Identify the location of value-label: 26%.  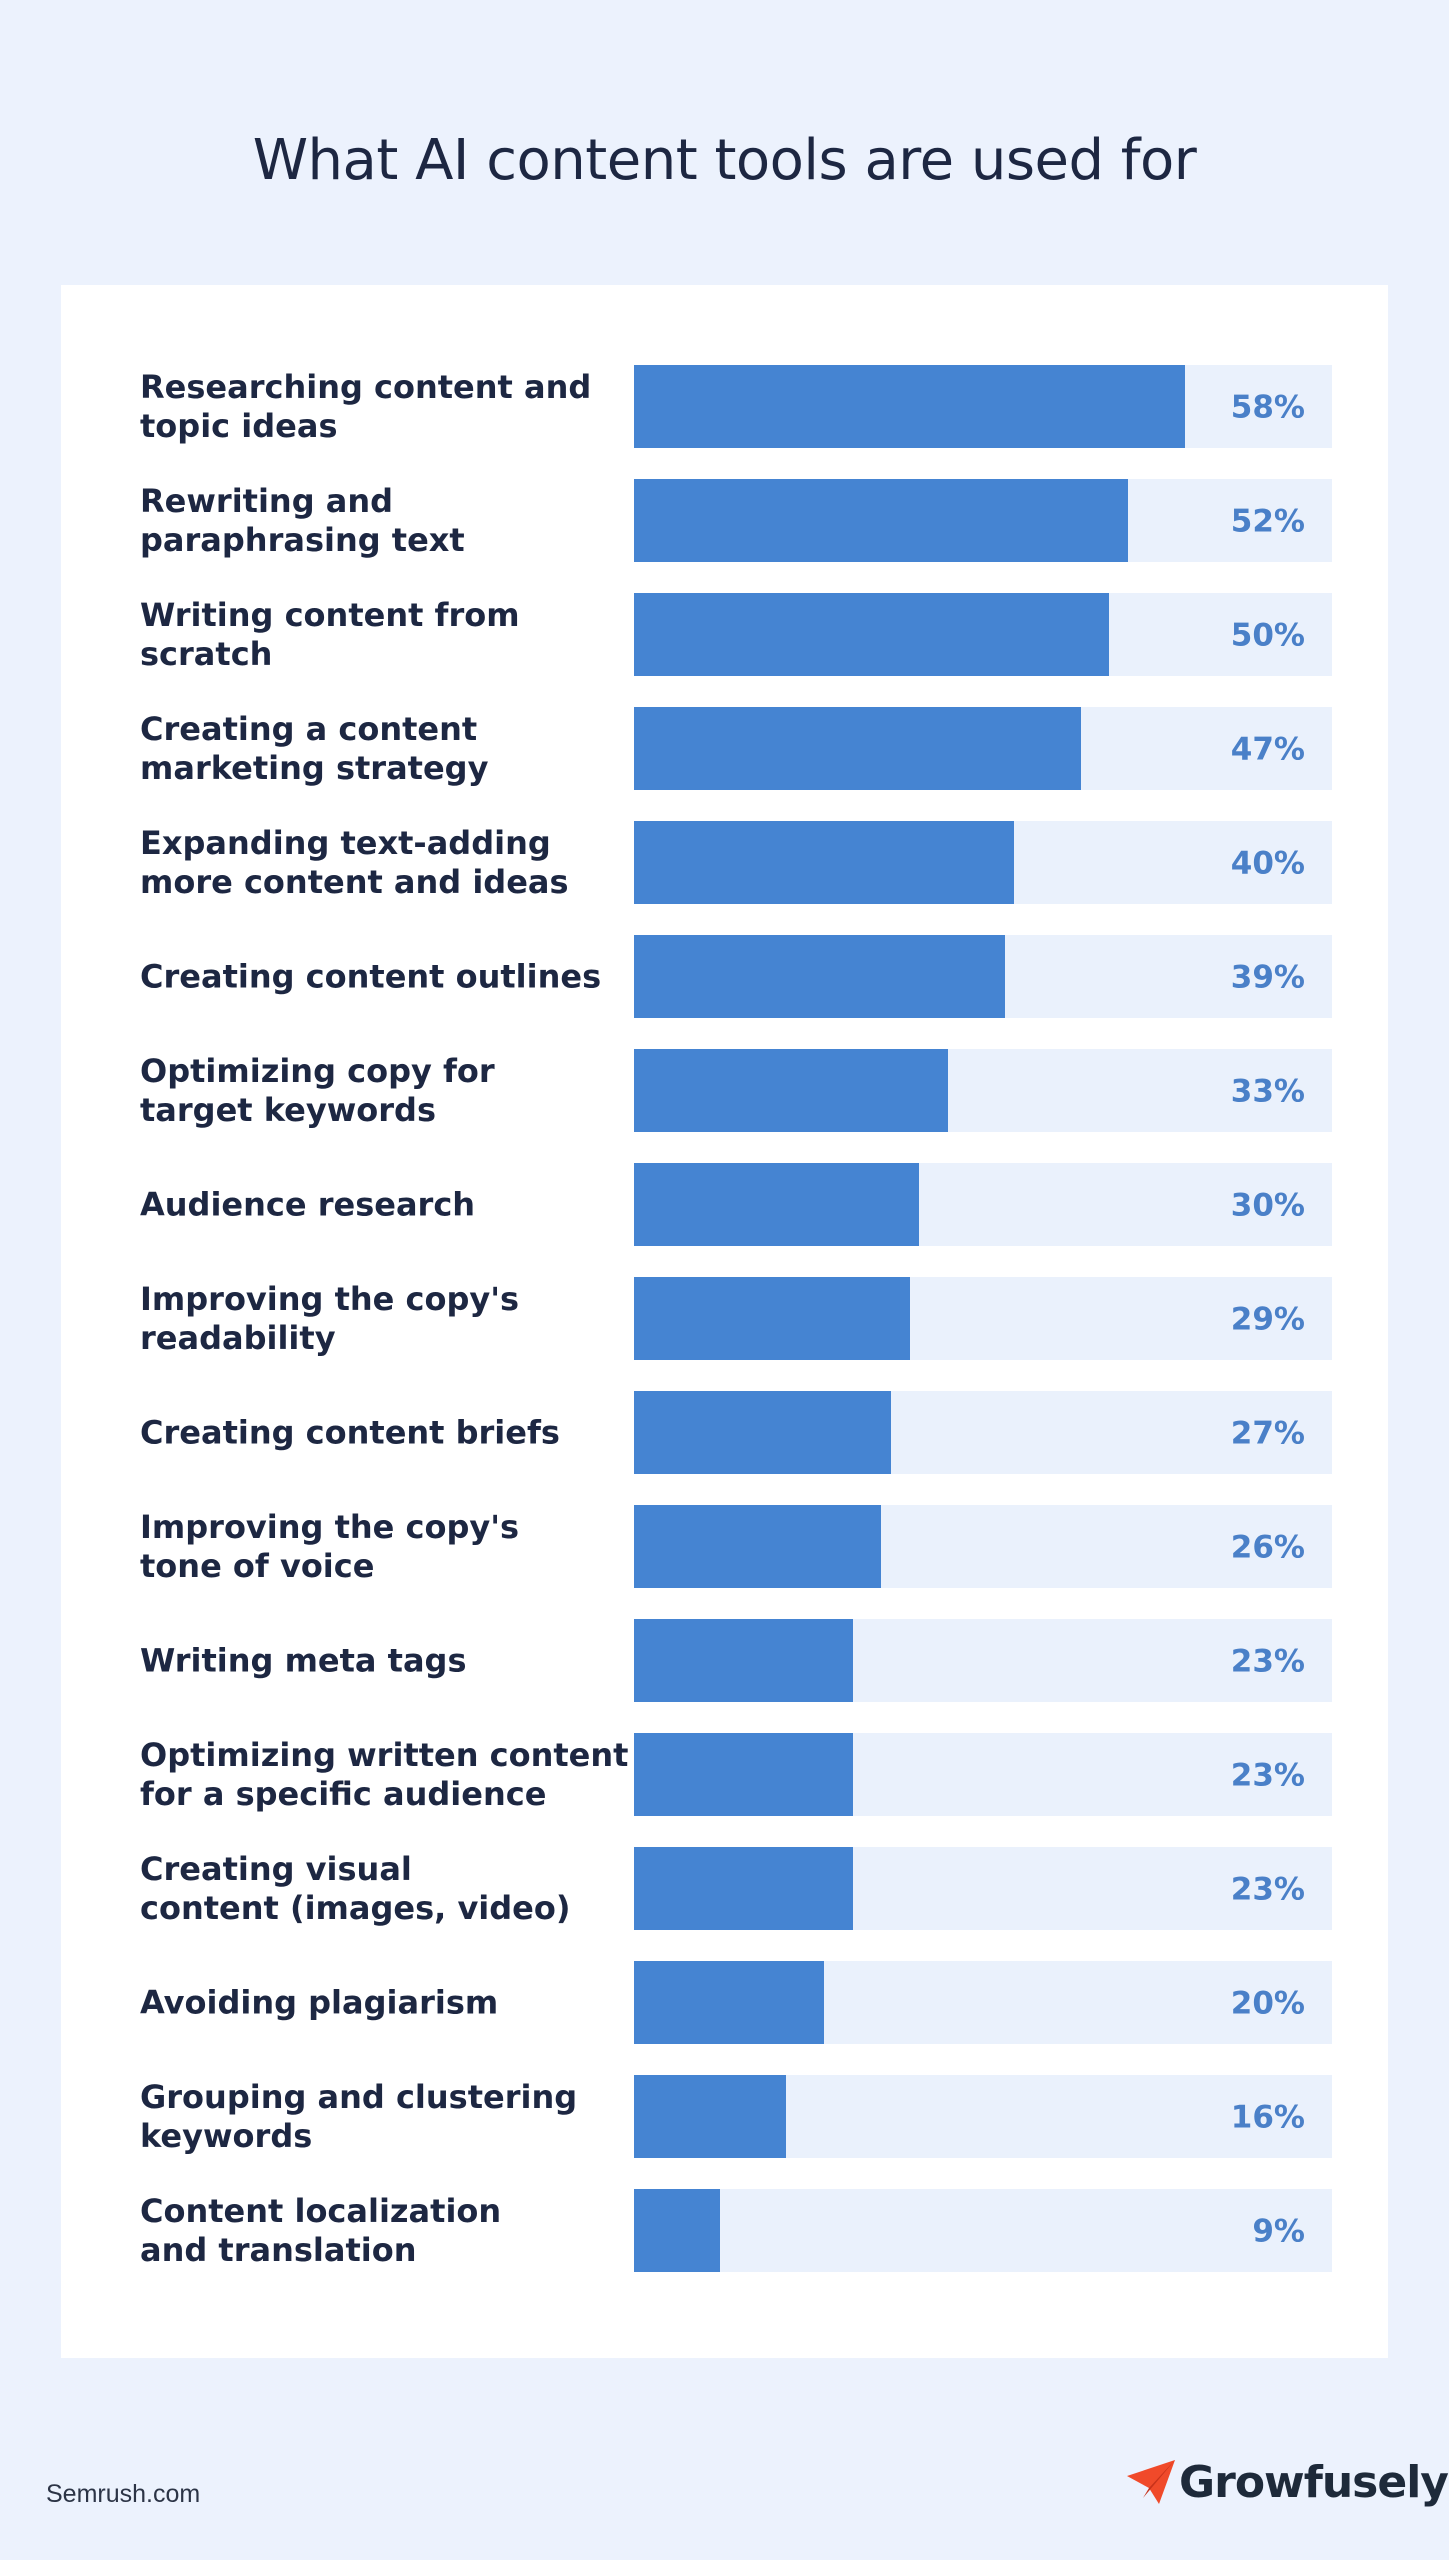
(1268, 1548).